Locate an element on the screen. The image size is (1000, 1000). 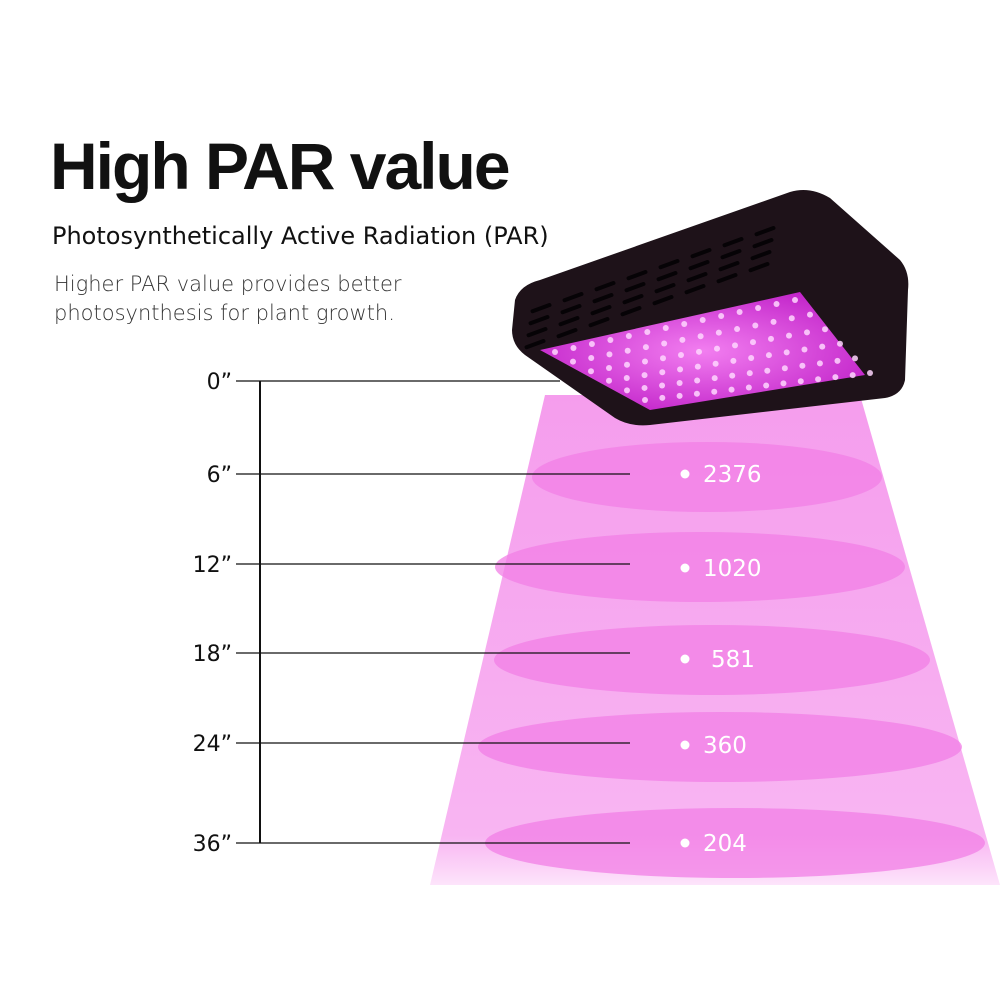
distance-label: 18” is located at coordinates (212, 654).